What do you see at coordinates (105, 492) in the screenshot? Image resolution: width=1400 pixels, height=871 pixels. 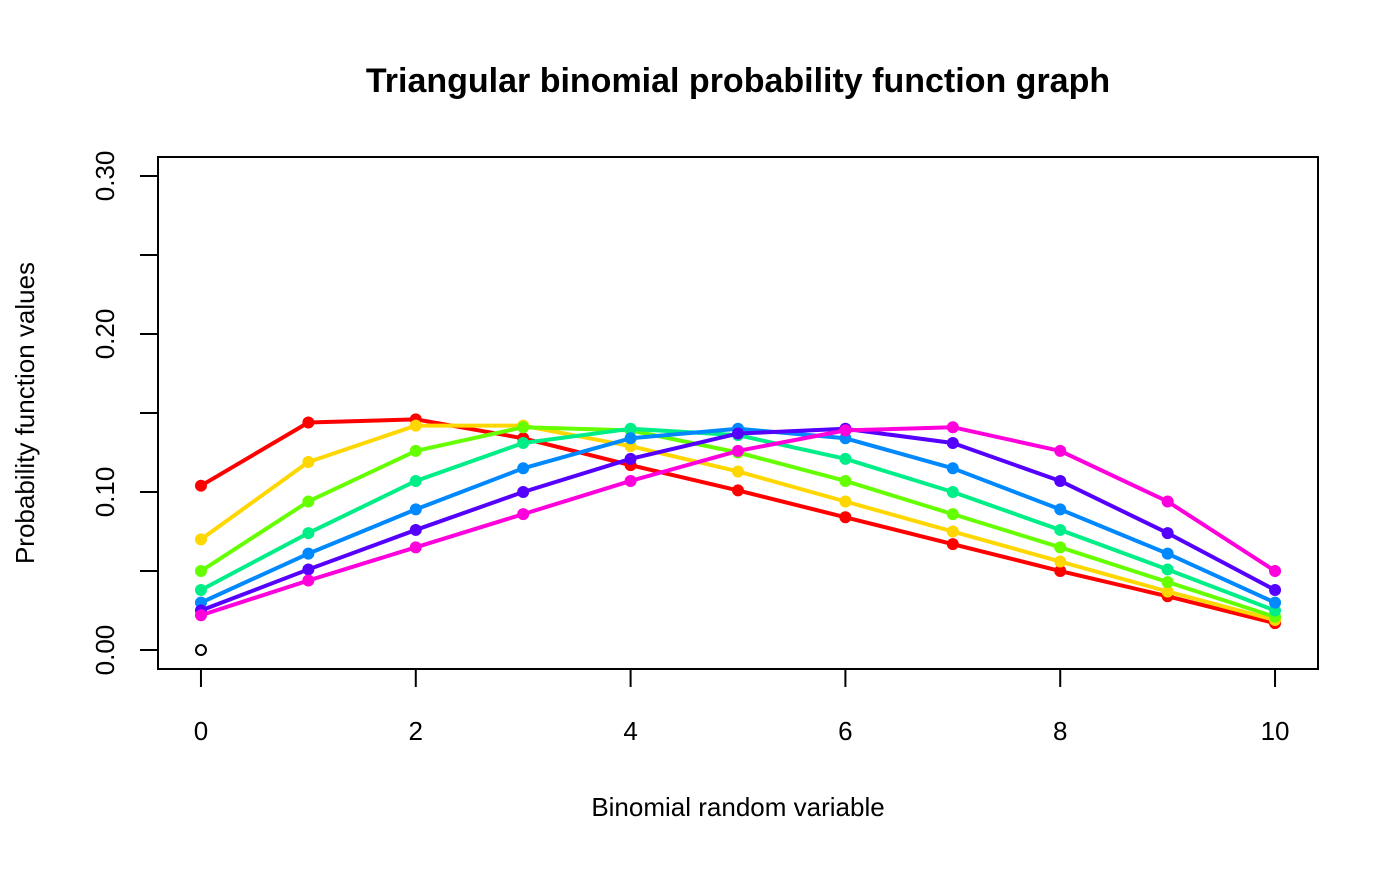 I see `y-tick-label: 0.10` at bounding box center [105, 492].